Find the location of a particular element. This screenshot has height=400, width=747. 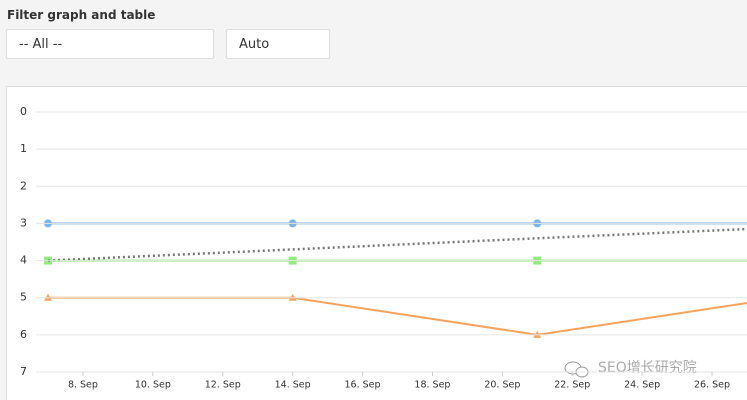

x-tick-label: 20. Sep is located at coordinates (502, 385).